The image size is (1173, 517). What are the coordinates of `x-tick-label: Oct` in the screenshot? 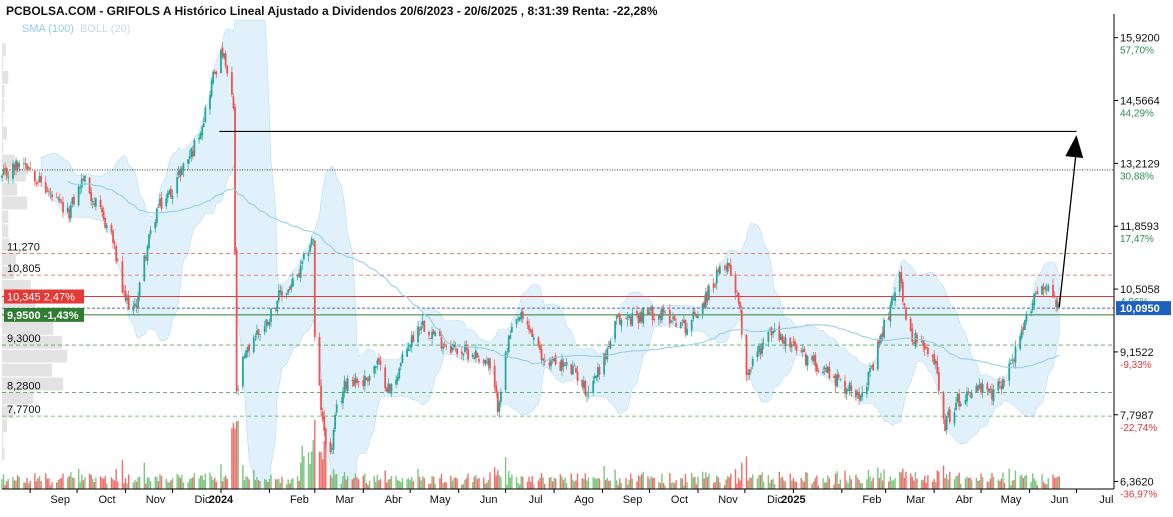 It's located at (107, 500).